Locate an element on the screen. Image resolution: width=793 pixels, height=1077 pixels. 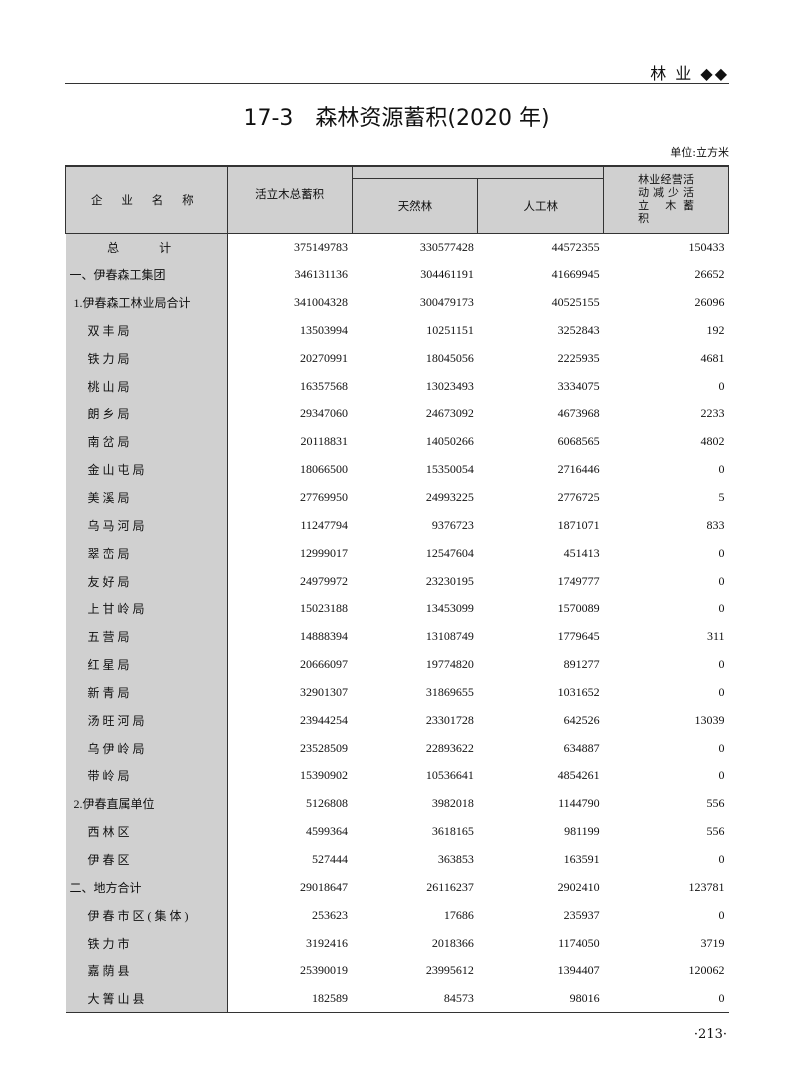
table-row: 友好局 24979972 23230195 1749777 0 is located at coordinates (397, 581).